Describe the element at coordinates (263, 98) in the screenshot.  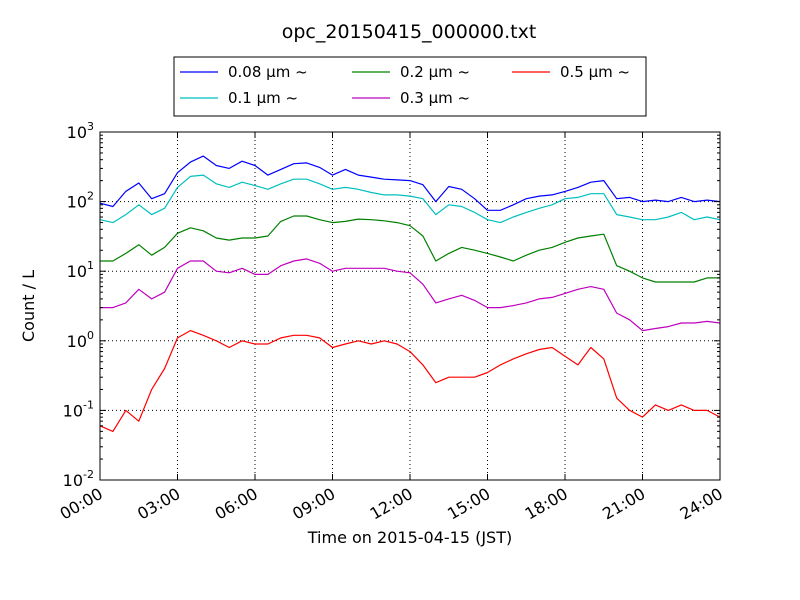
I see `legend-label: 0.1 μm ~` at that location.